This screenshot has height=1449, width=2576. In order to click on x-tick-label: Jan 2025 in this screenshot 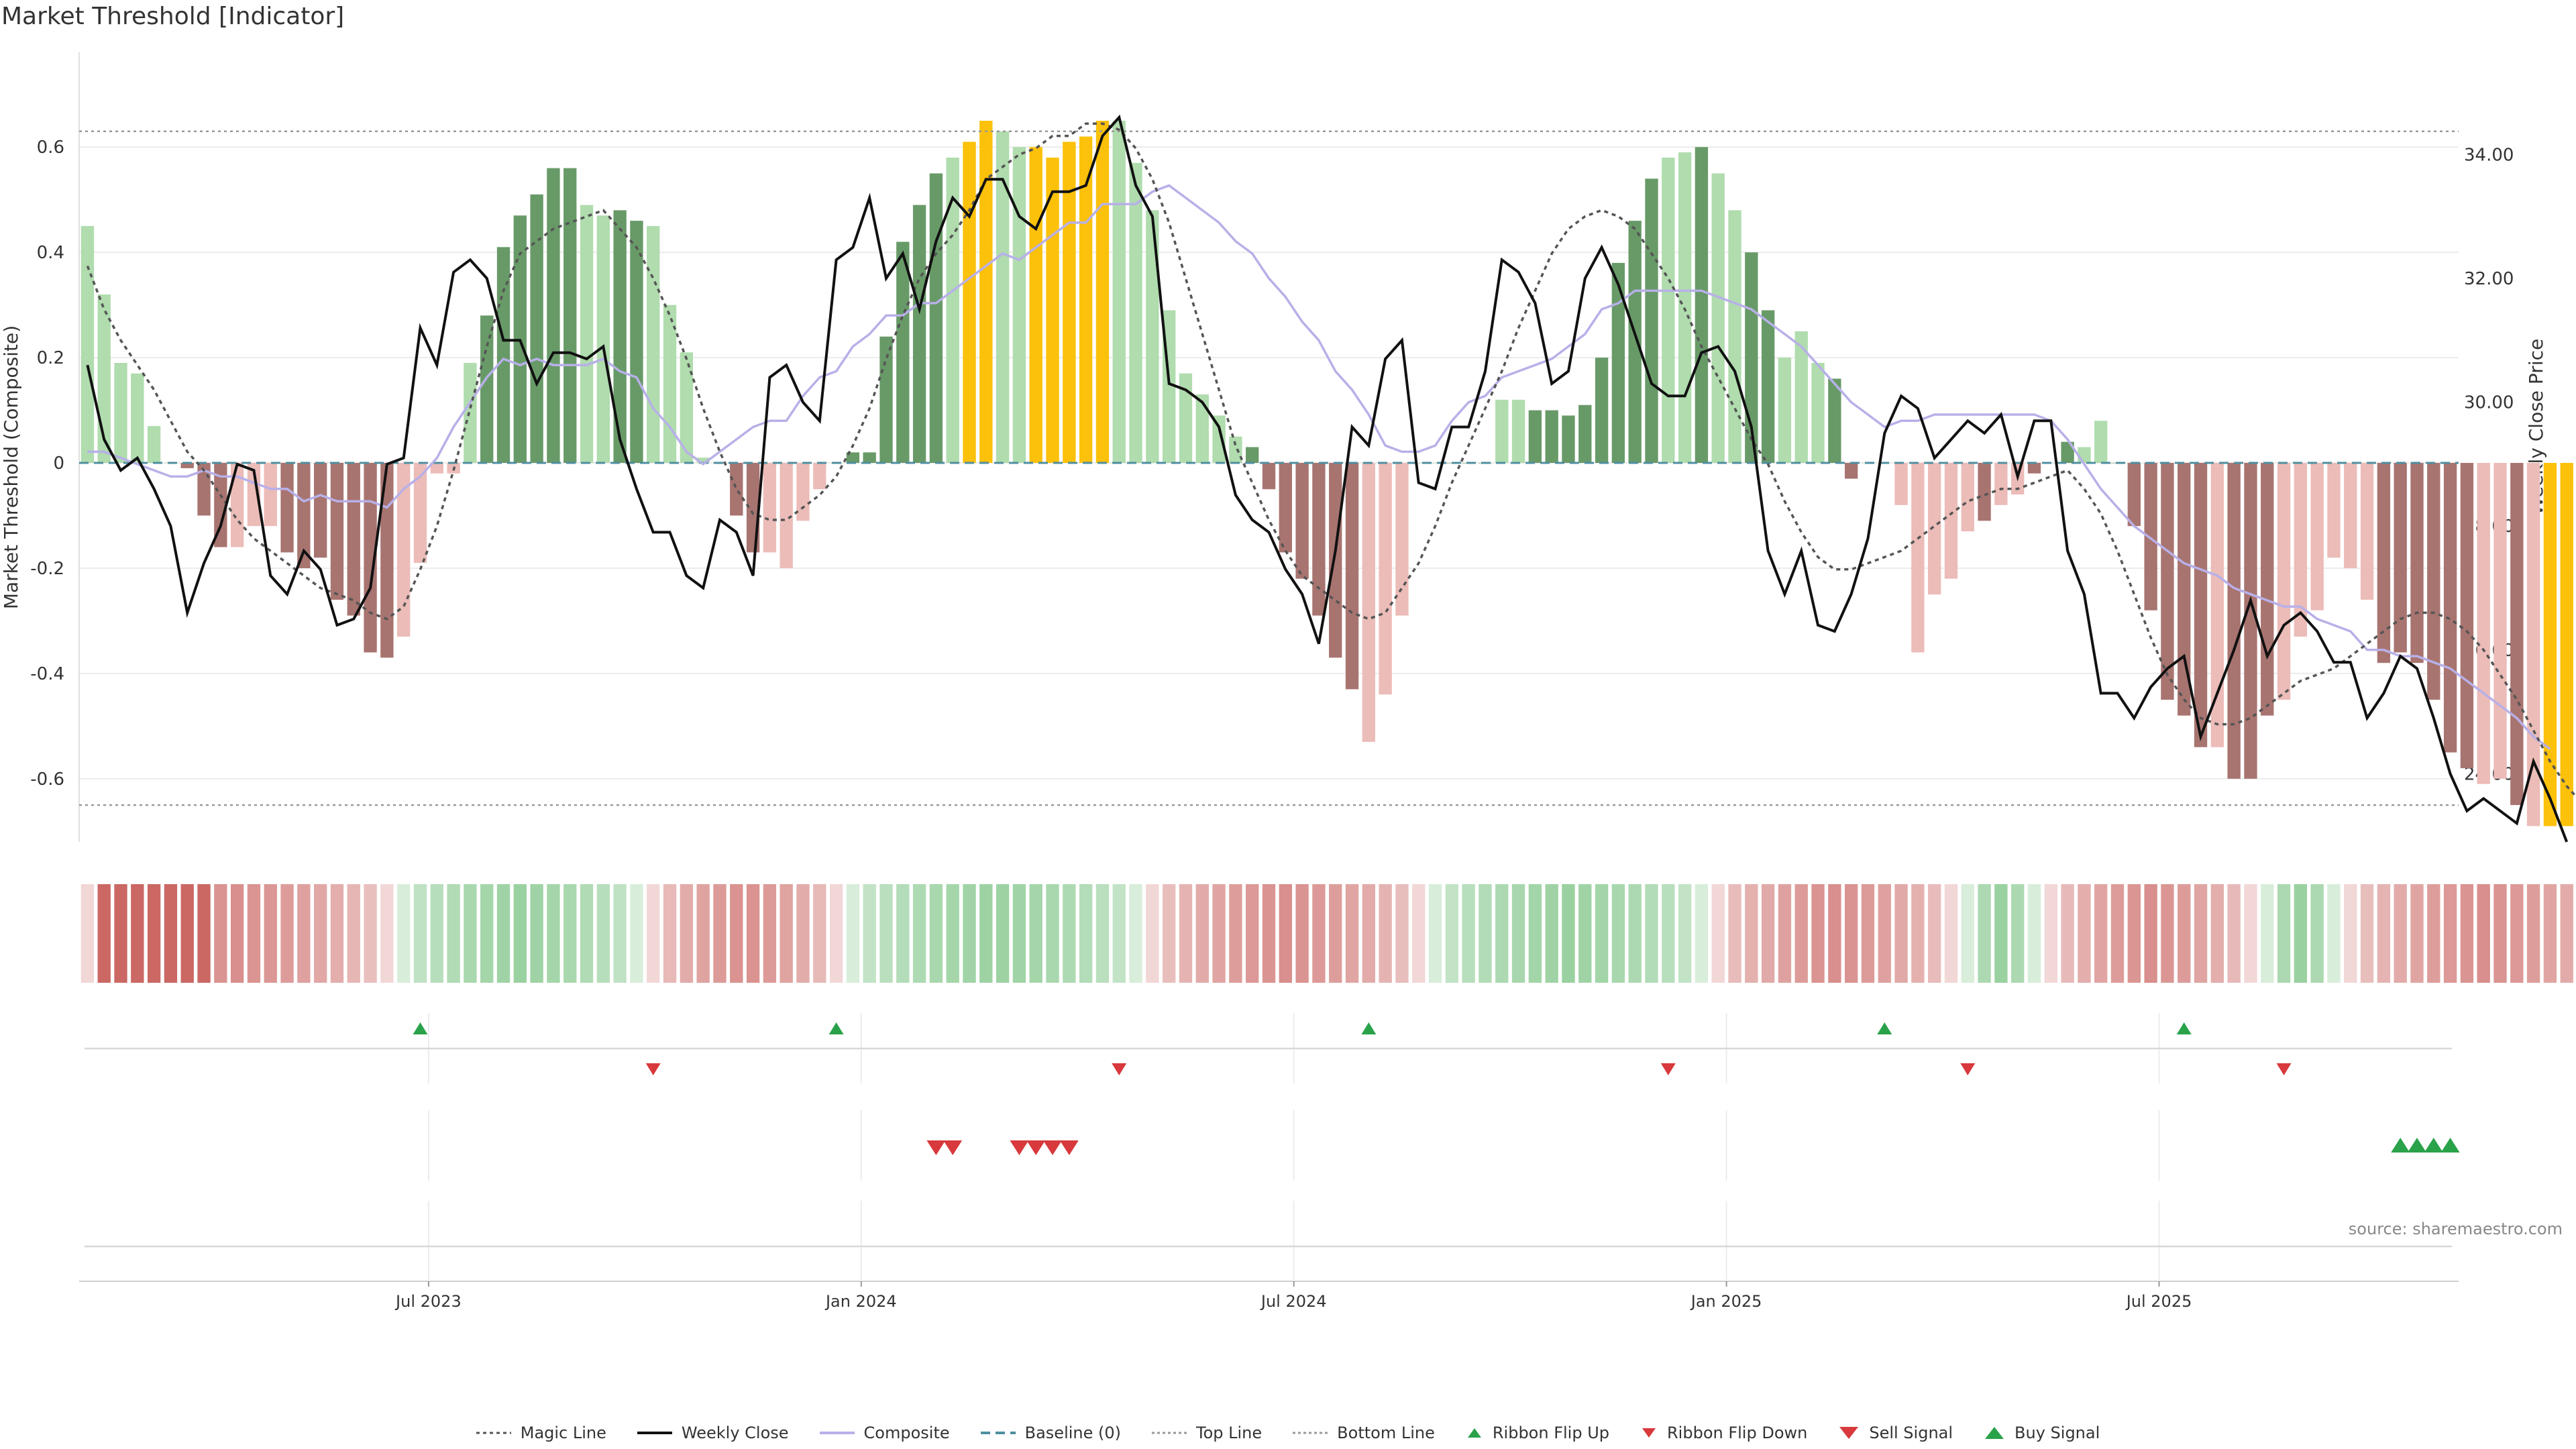, I will do `click(1726, 1301)`.